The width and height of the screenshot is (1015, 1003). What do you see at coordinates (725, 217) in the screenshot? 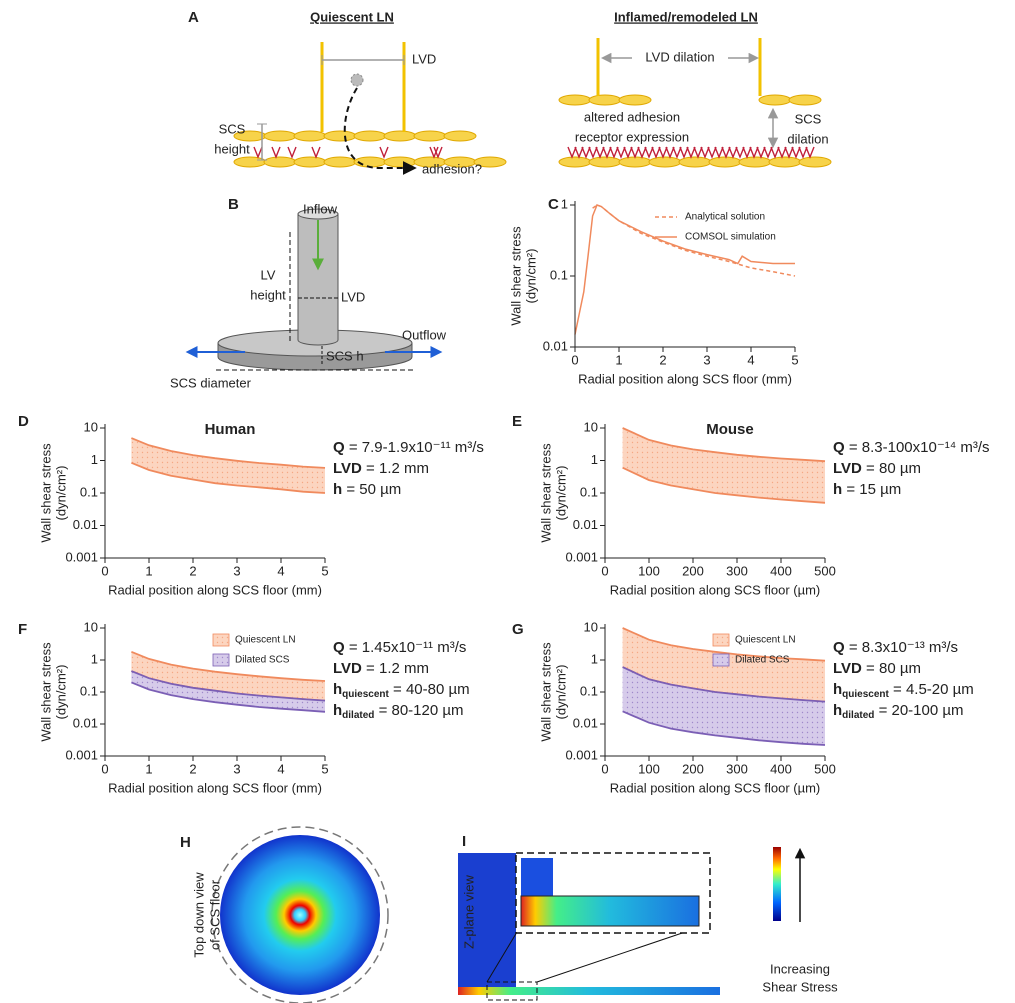
I see `legend-label: Analytical solution` at bounding box center [725, 217].